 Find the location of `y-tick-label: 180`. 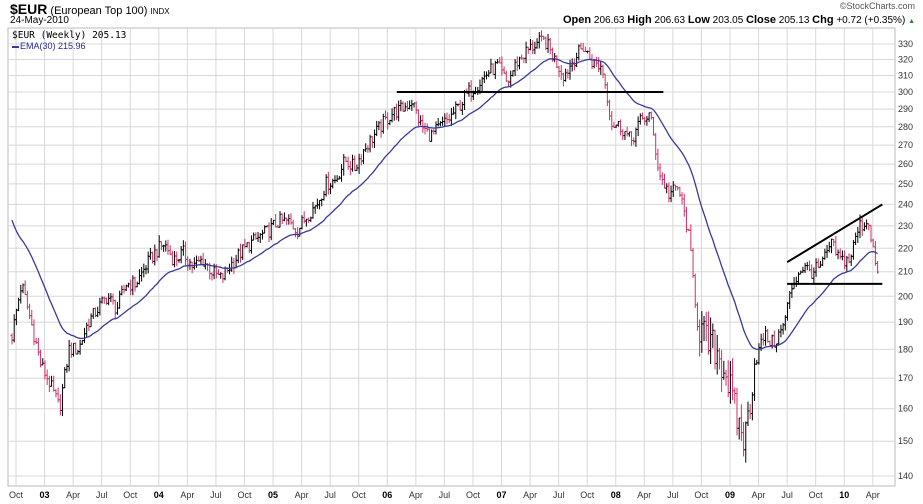

y-tick-label: 180 is located at coordinates (905, 349).